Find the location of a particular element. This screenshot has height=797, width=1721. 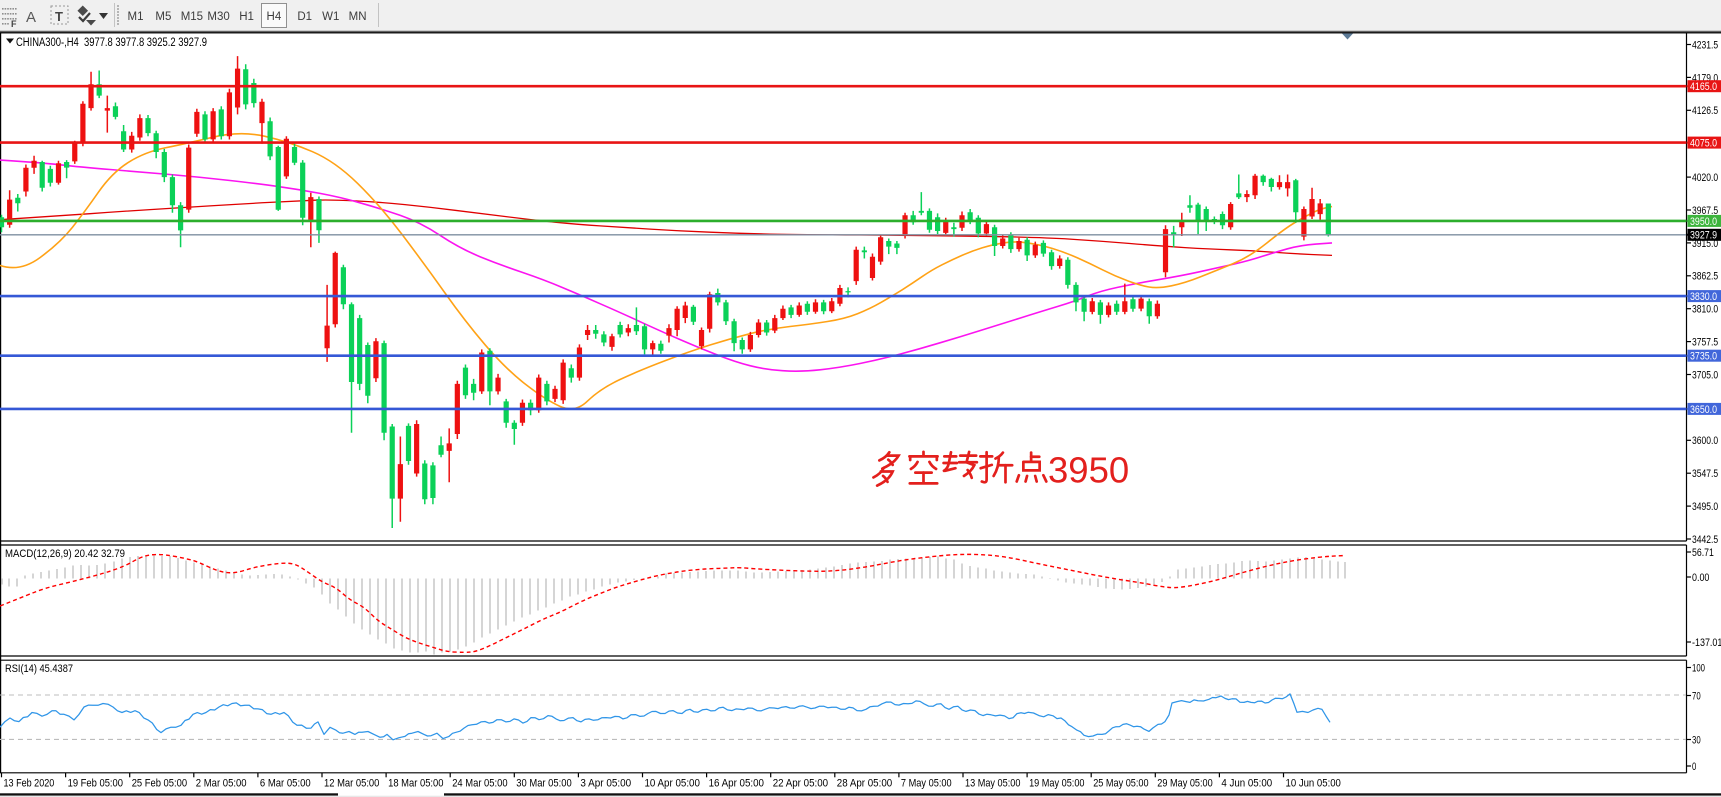

svg-text: 70 is located at coordinates (1696, 696).